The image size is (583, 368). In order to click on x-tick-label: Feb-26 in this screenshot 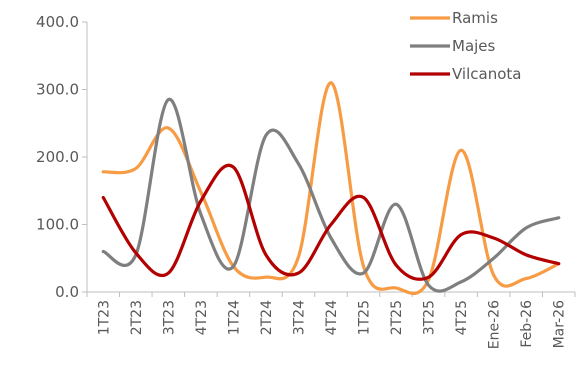, I will do `click(527, 324)`.